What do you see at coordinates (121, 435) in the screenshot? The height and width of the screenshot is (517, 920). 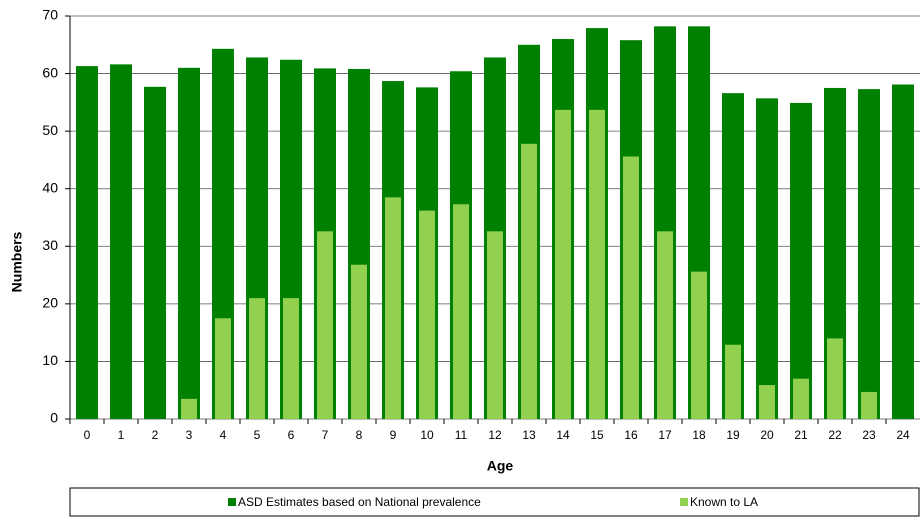 I see `x-tick-label: 1` at bounding box center [121, 435].